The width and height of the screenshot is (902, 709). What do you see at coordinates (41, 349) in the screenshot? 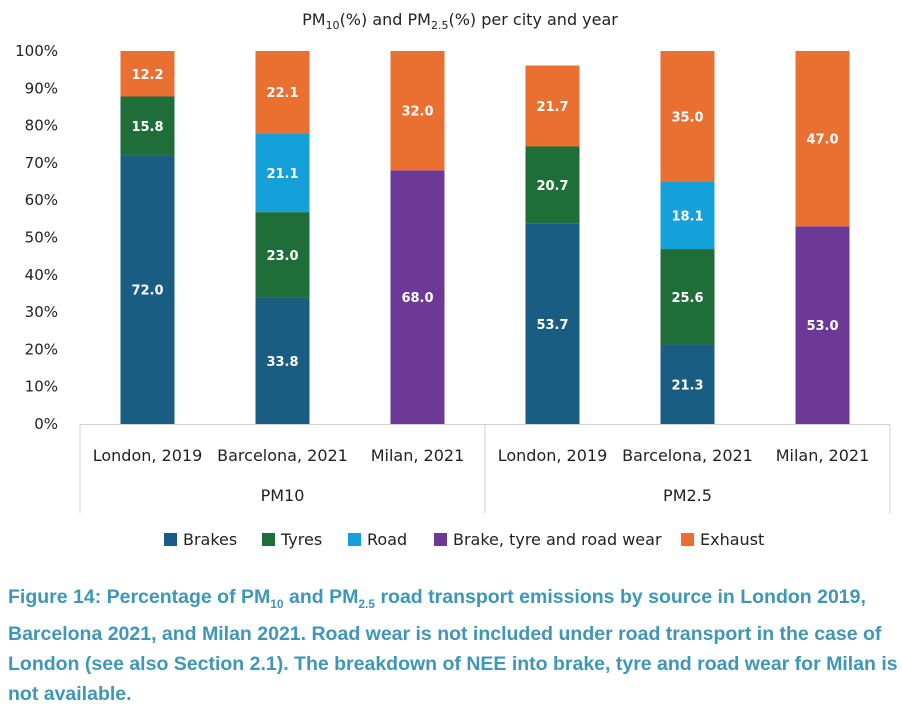
I see `y-tick-label: 20%` at bounding box center [41, 349].